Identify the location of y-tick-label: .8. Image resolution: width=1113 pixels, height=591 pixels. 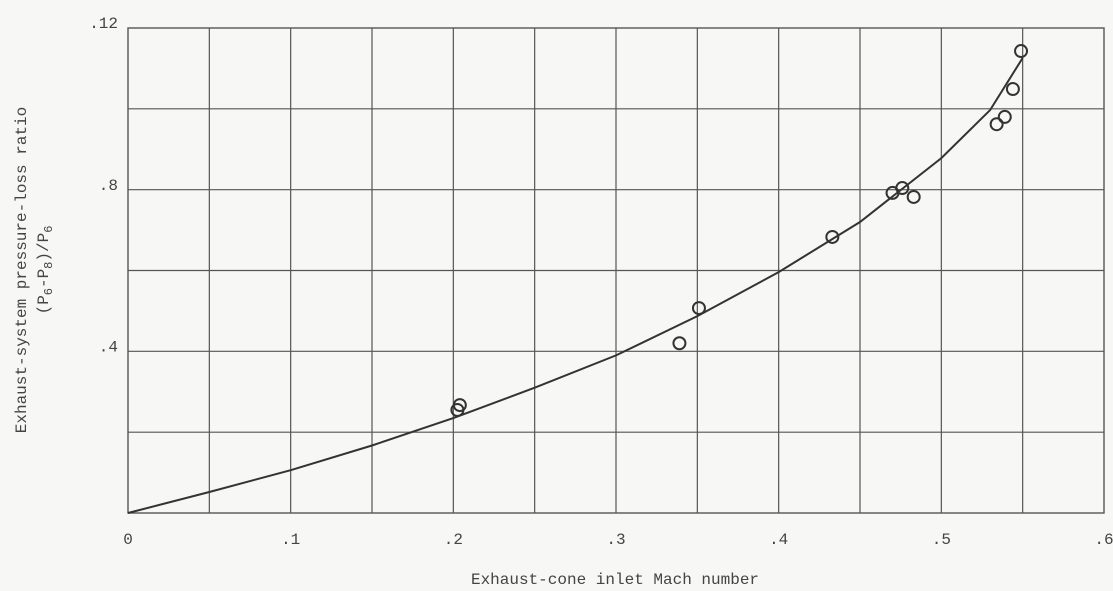
(108, 186).